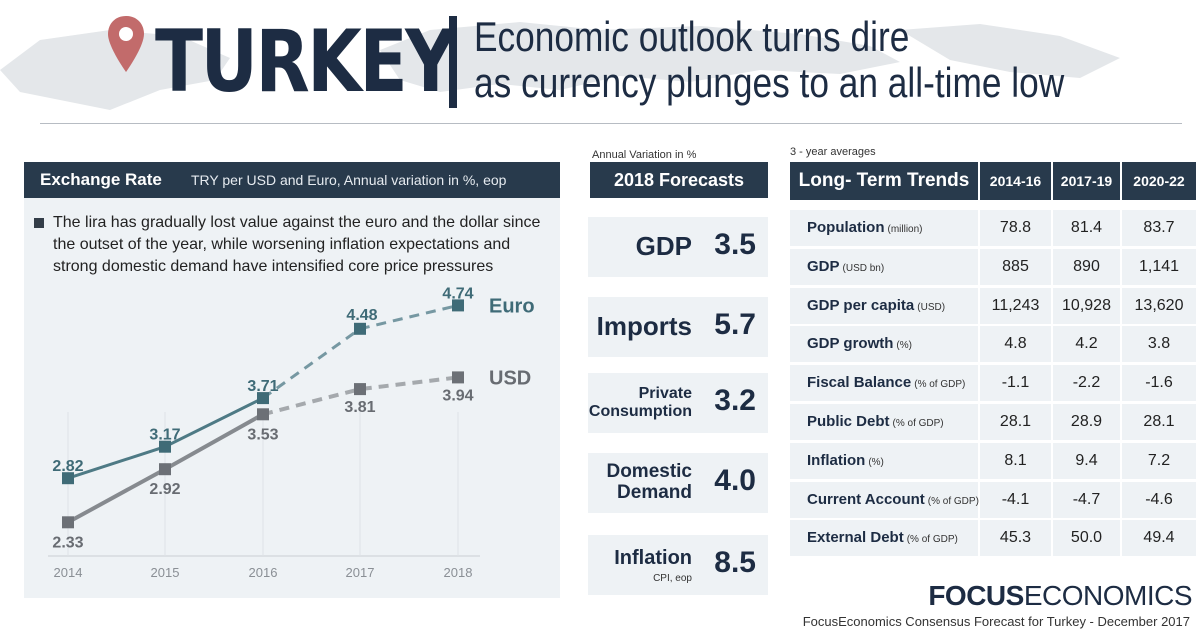  I want to click on period-header-2017-19: 2017-19, so click(1086, 181).